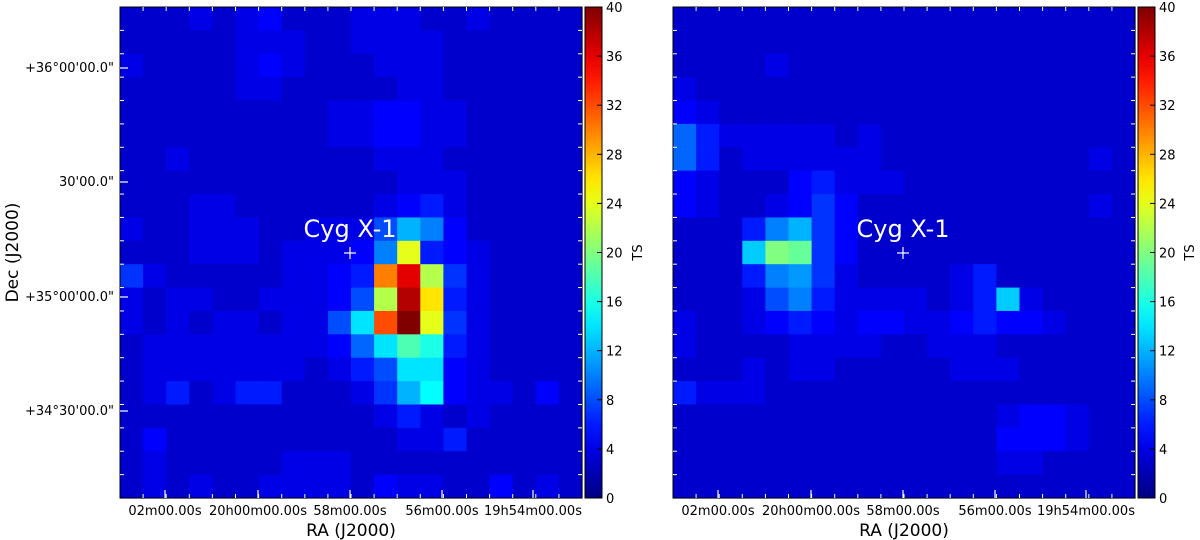 This screenshot has width=1200, height=540. Describe the element at coordinates (614, 57) in the screenshot. I see `colorbar-tick-label: 36` at that location.